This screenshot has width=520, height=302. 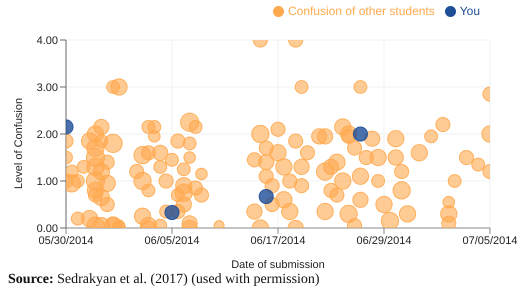 I want to click on y-tick-label: 3.00, so click(x=47, y=88).